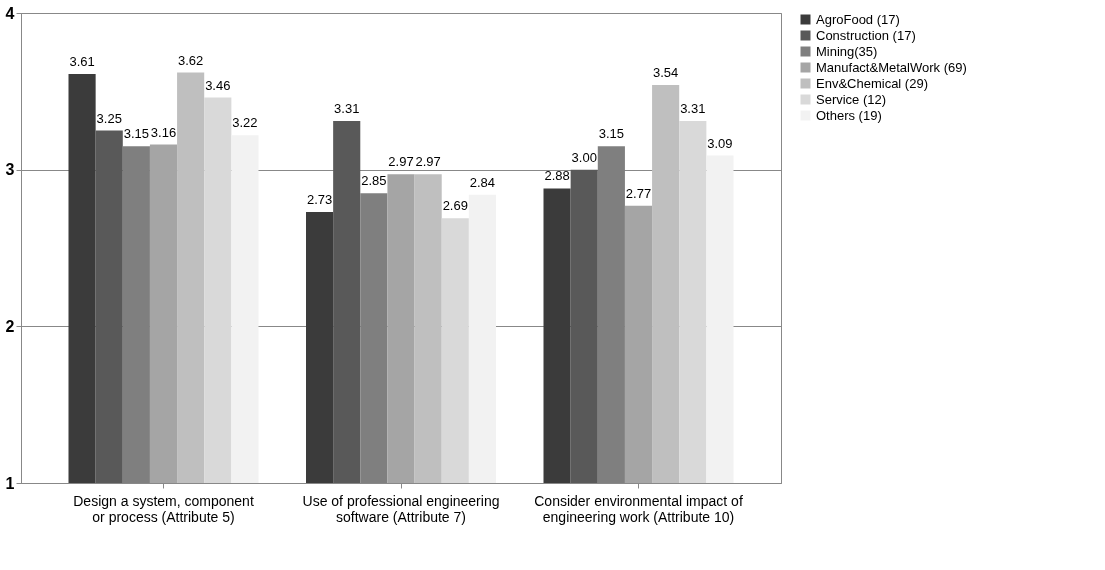 This screenshot has width=1105, height=570. Describe the element at coordinates (638, 193) in the screenshot. I see `data-label: 2.77` at that location.